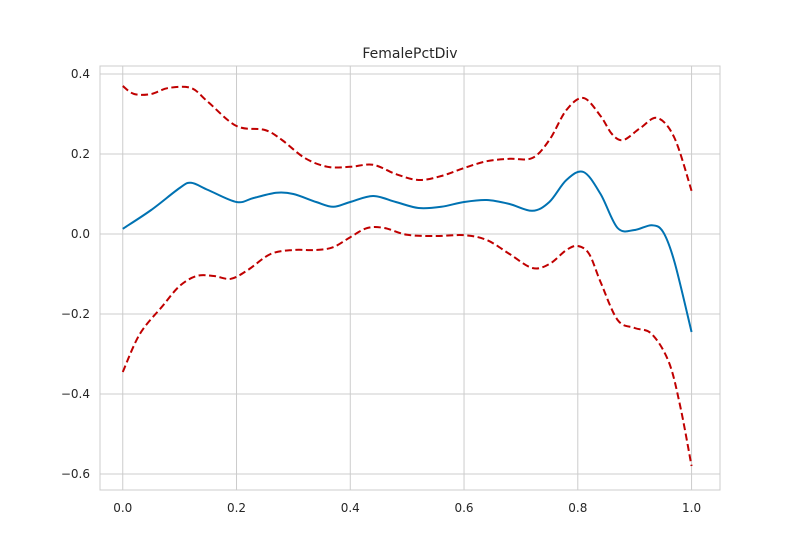 This screenshot has width=800, height=550. What do you see at coordinates (80, 234) in the screenshot?
I see `y-tick-label: 0.0` at bounding box center [80, 234].